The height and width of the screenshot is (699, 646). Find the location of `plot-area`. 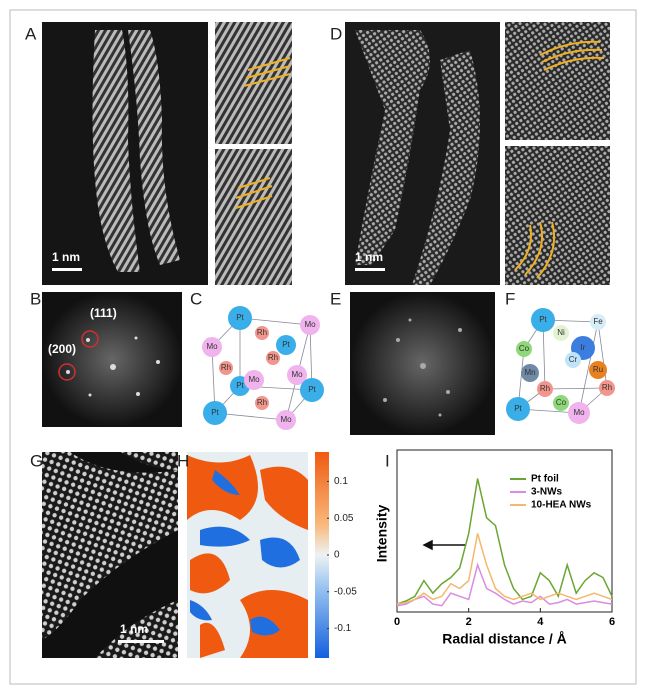

plot-area is located at coordinates (504, 531).